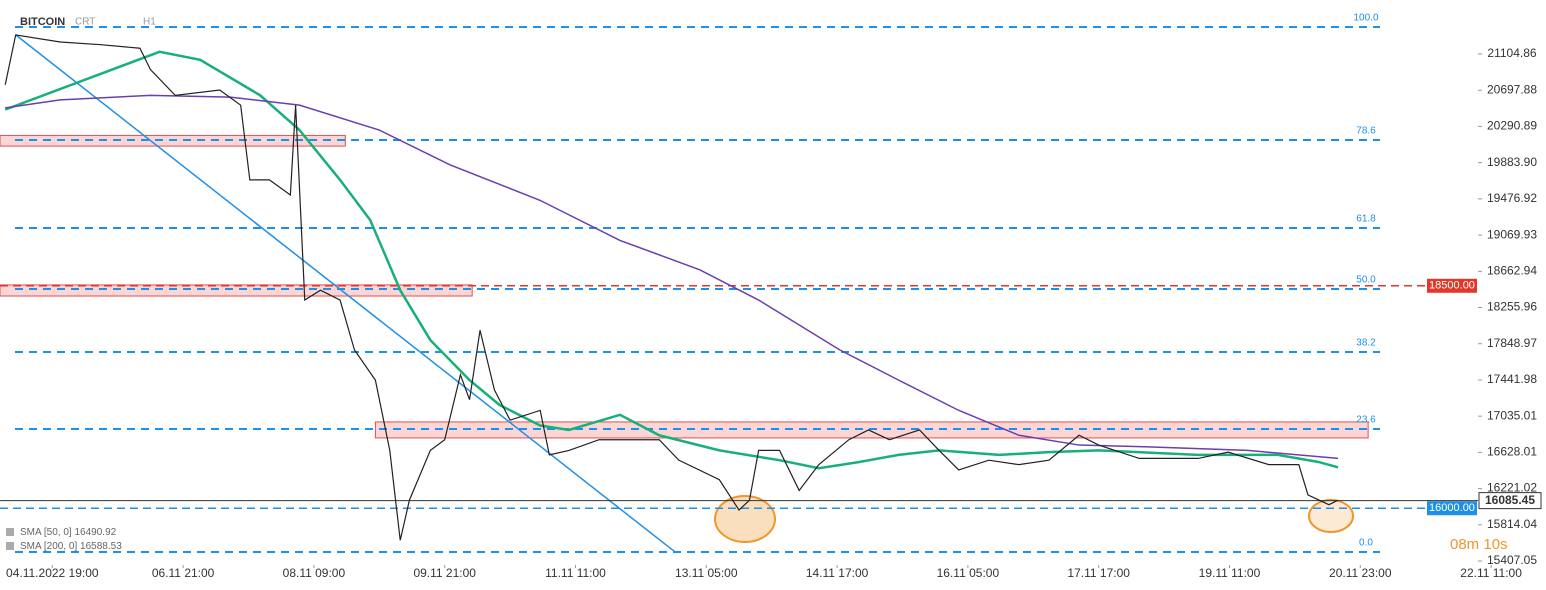  What do you see at coordinates (1512, 234) in the screenshot?
I see `y-tick-label: 19069.93` at bounding box center [1512, 234].